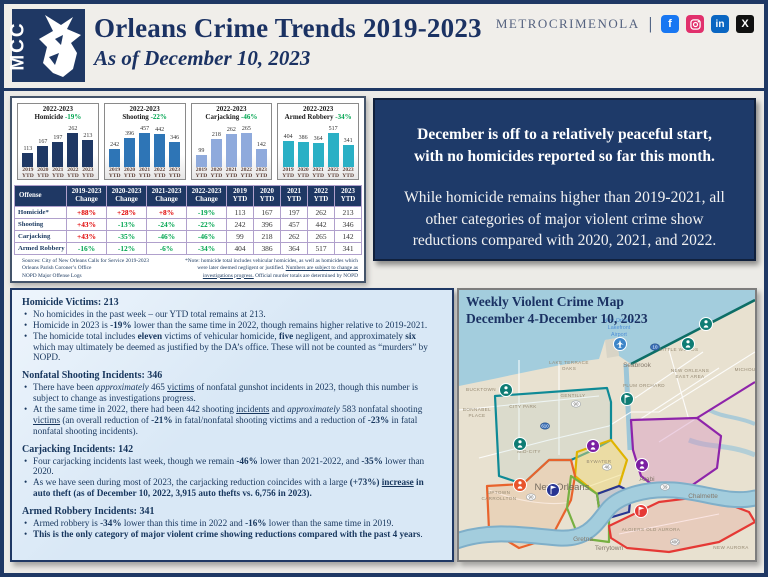 The image size is (768, 577). I want to click on ytd-cell: 113, so click(240, 212).